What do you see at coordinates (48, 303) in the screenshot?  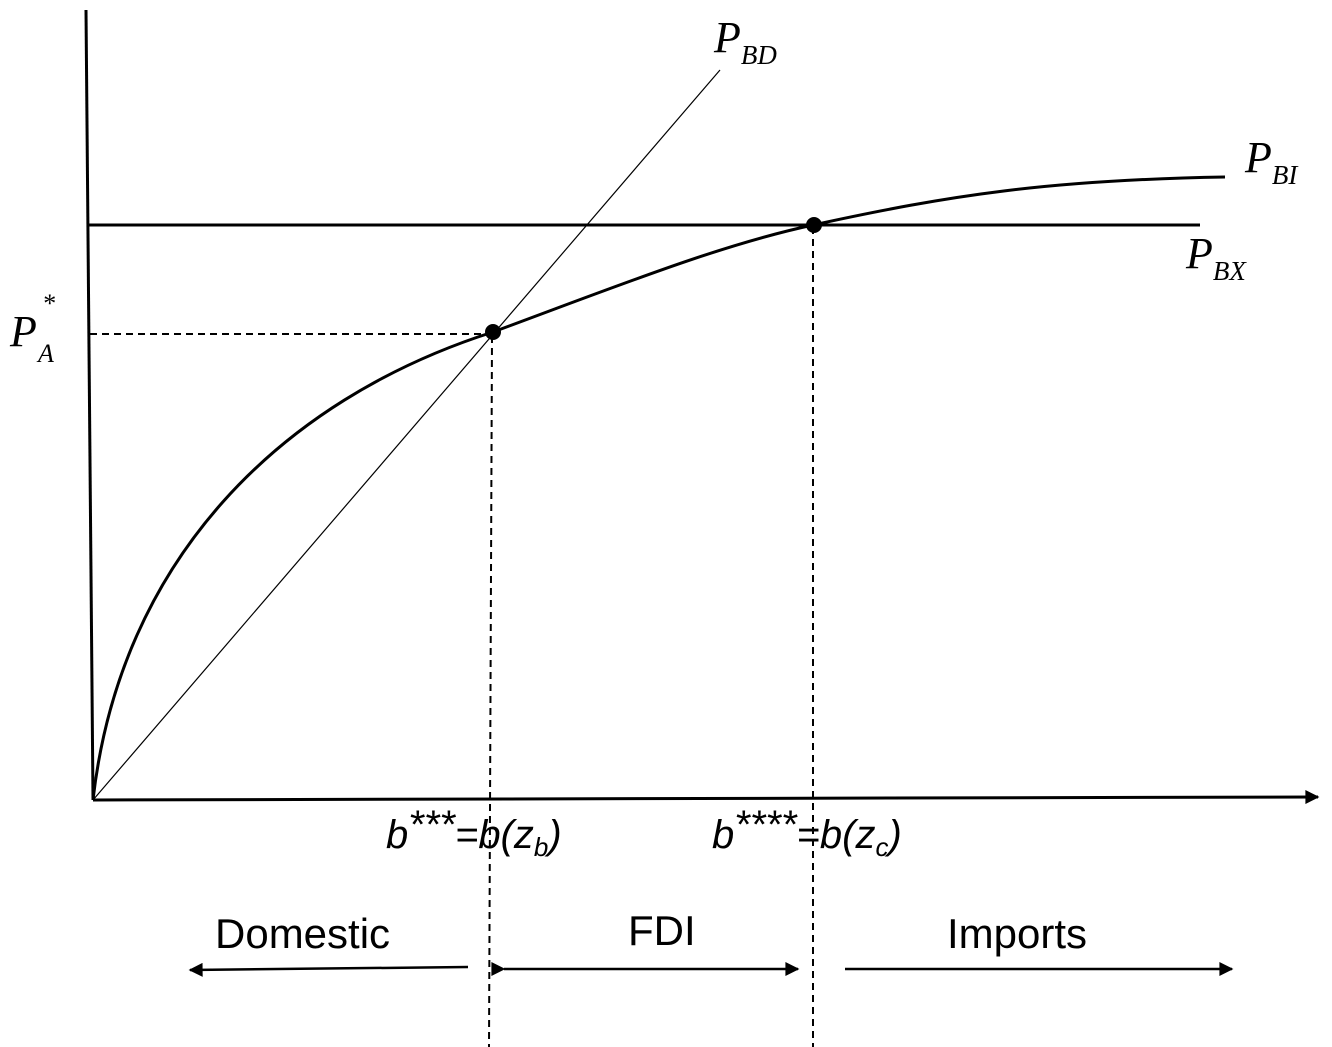 I see `label-pa-star-sup: *` at bounding box center [48, 303].